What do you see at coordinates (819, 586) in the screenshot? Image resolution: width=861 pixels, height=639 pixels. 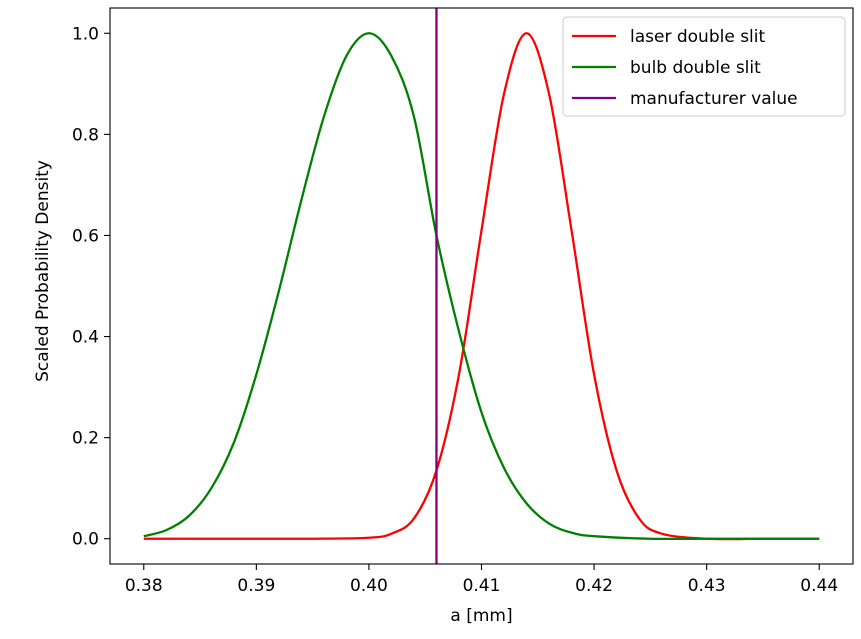 I see `x-tick-label: 0.44` at bounding box center [819, 586].